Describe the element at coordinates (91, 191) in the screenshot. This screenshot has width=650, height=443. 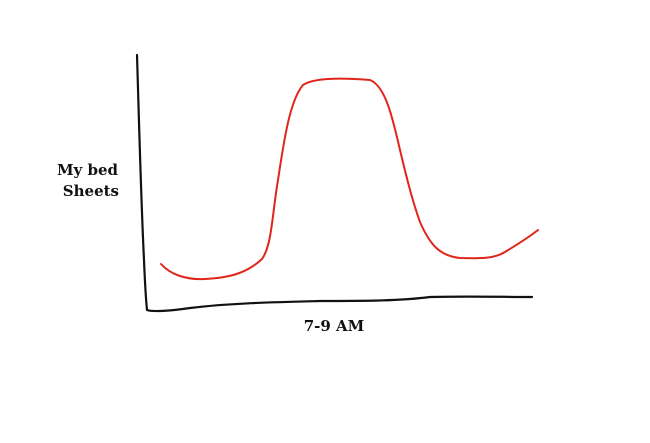
I see `y-axis-label: Sheets` at that location.